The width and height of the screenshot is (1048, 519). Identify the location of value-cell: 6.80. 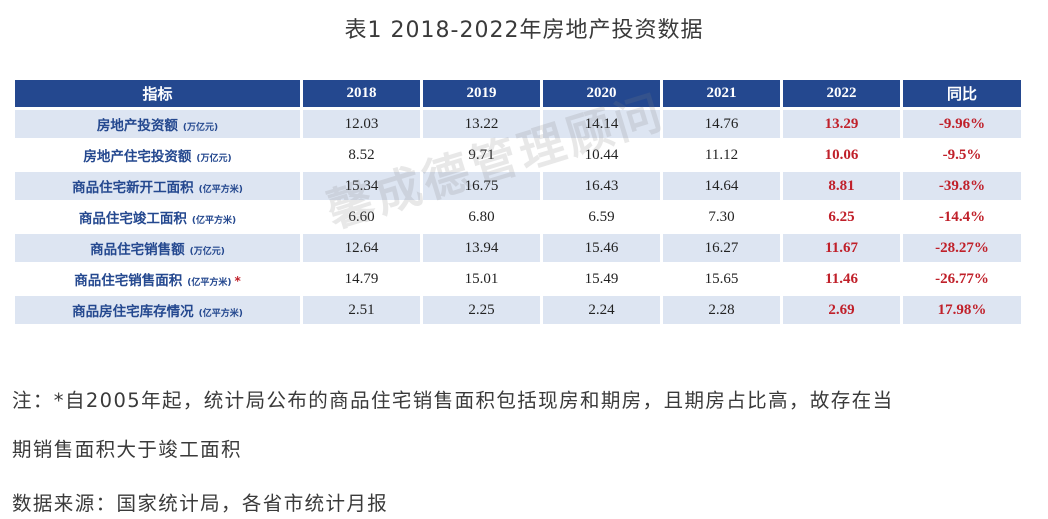
(481, 217).